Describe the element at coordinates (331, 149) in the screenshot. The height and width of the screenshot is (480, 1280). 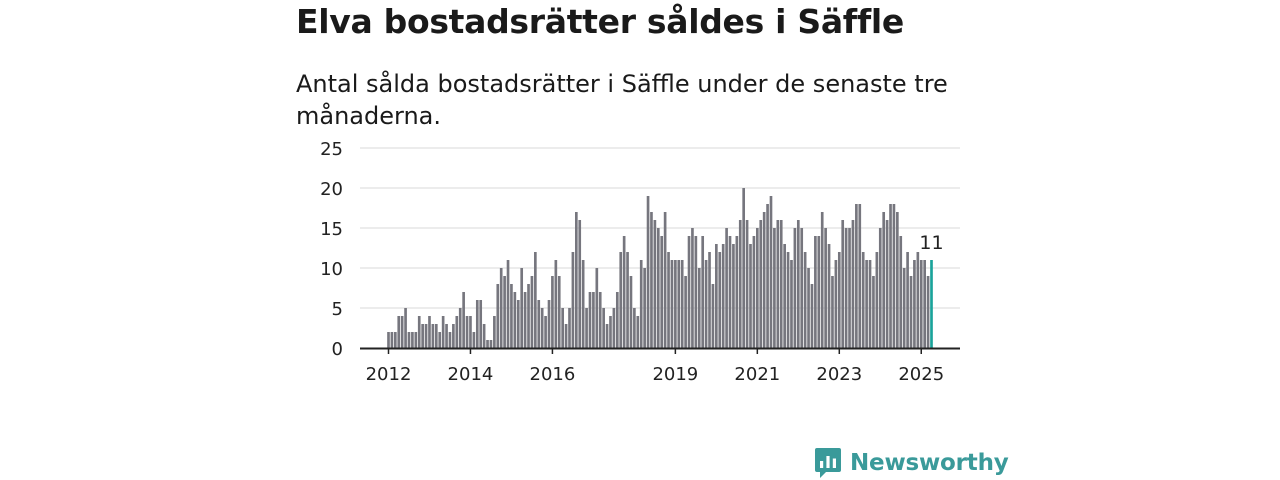
I see `y-tick-label: 25` at that location.